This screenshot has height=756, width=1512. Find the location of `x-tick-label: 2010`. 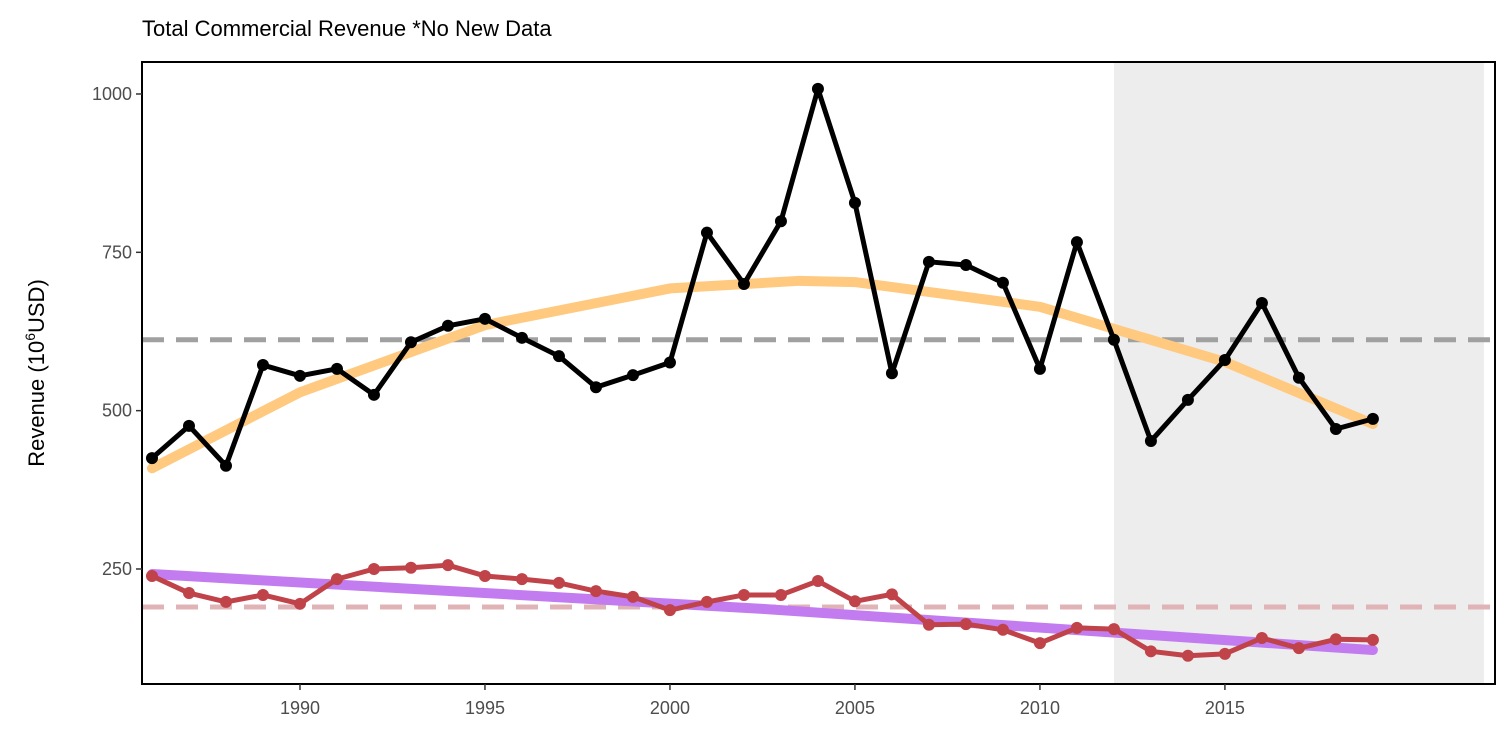

x-tick-label: 2010 is located at coordinates (1040, 708).